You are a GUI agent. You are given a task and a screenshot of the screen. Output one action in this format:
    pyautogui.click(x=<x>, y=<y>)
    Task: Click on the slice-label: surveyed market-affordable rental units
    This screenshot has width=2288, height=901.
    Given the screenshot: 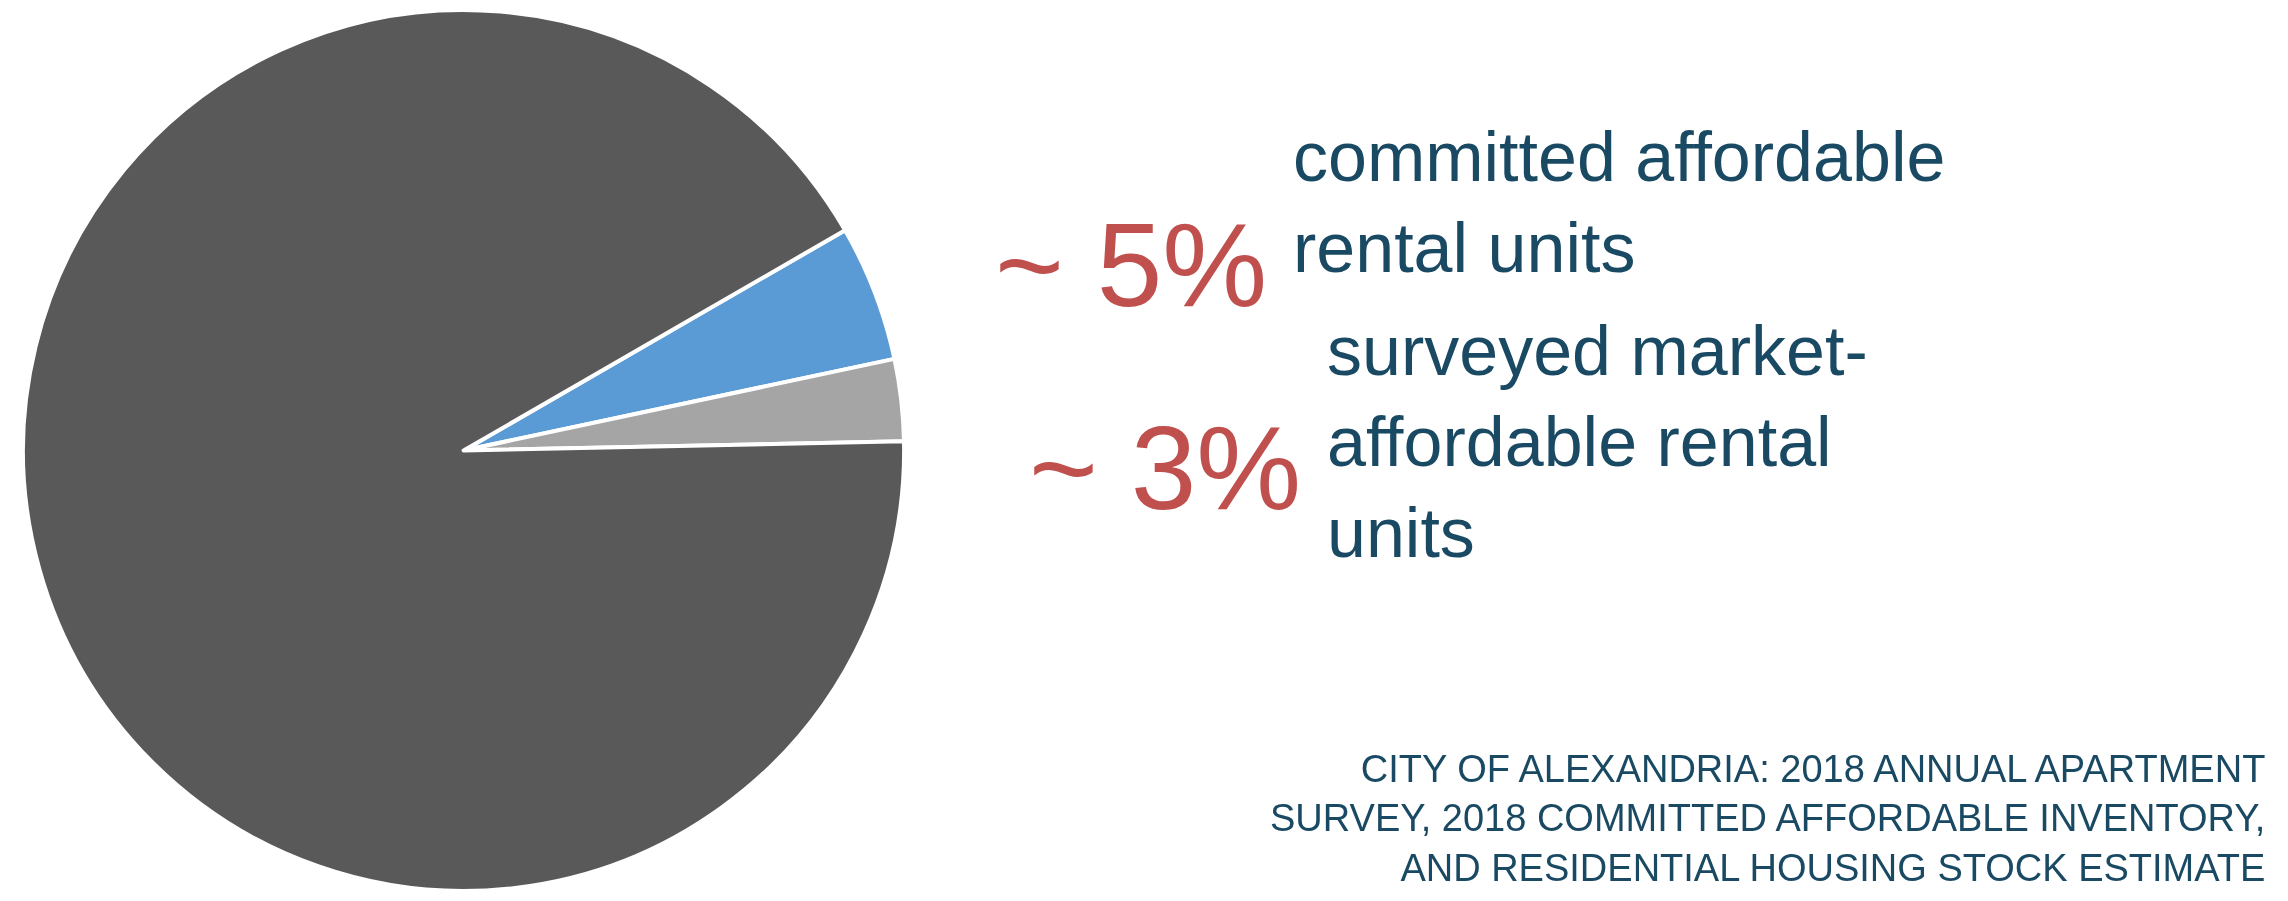 What is the action you would take?
    pyautogui.click(x=1597, y=442)
    